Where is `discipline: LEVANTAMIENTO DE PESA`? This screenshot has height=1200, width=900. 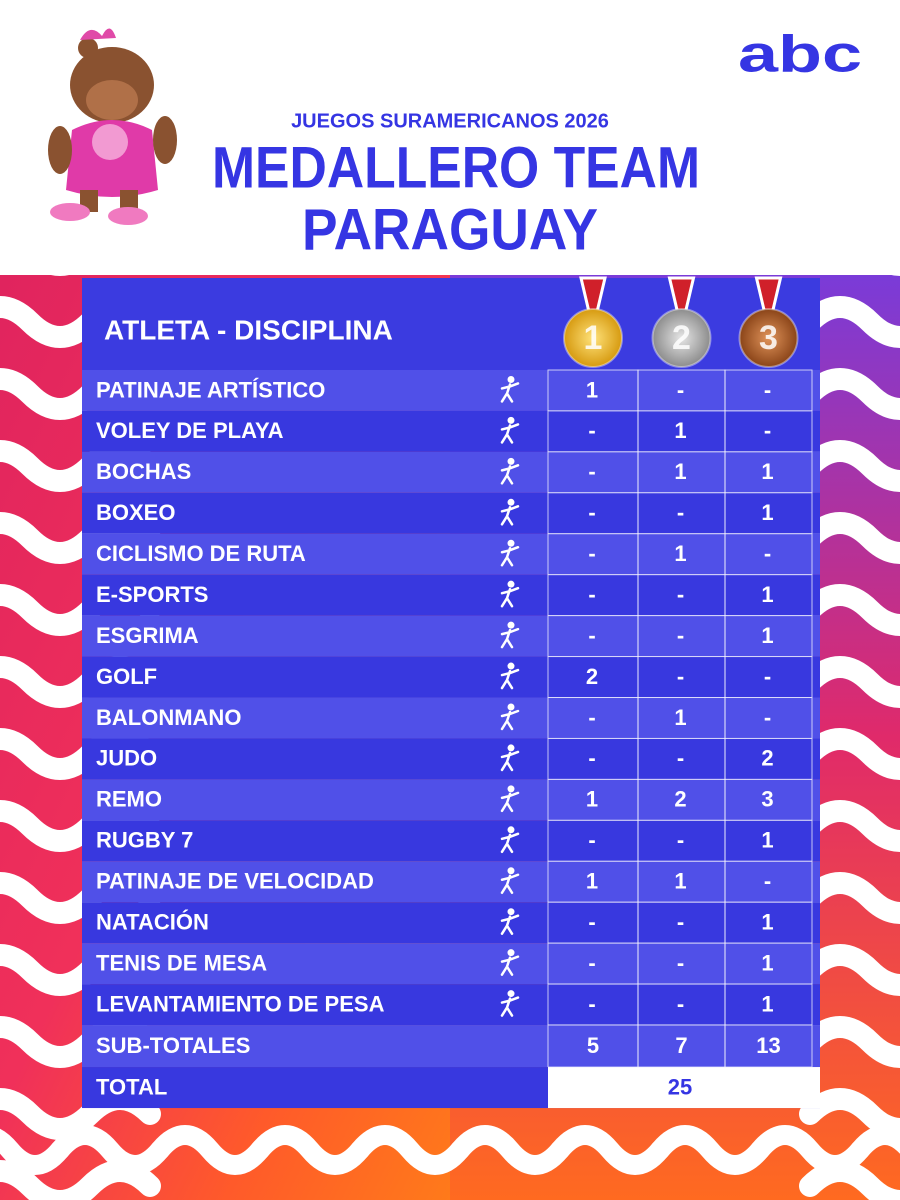
discipline: LEVANTAMIENTO DE PESA is located at coordinates (240, 1003).